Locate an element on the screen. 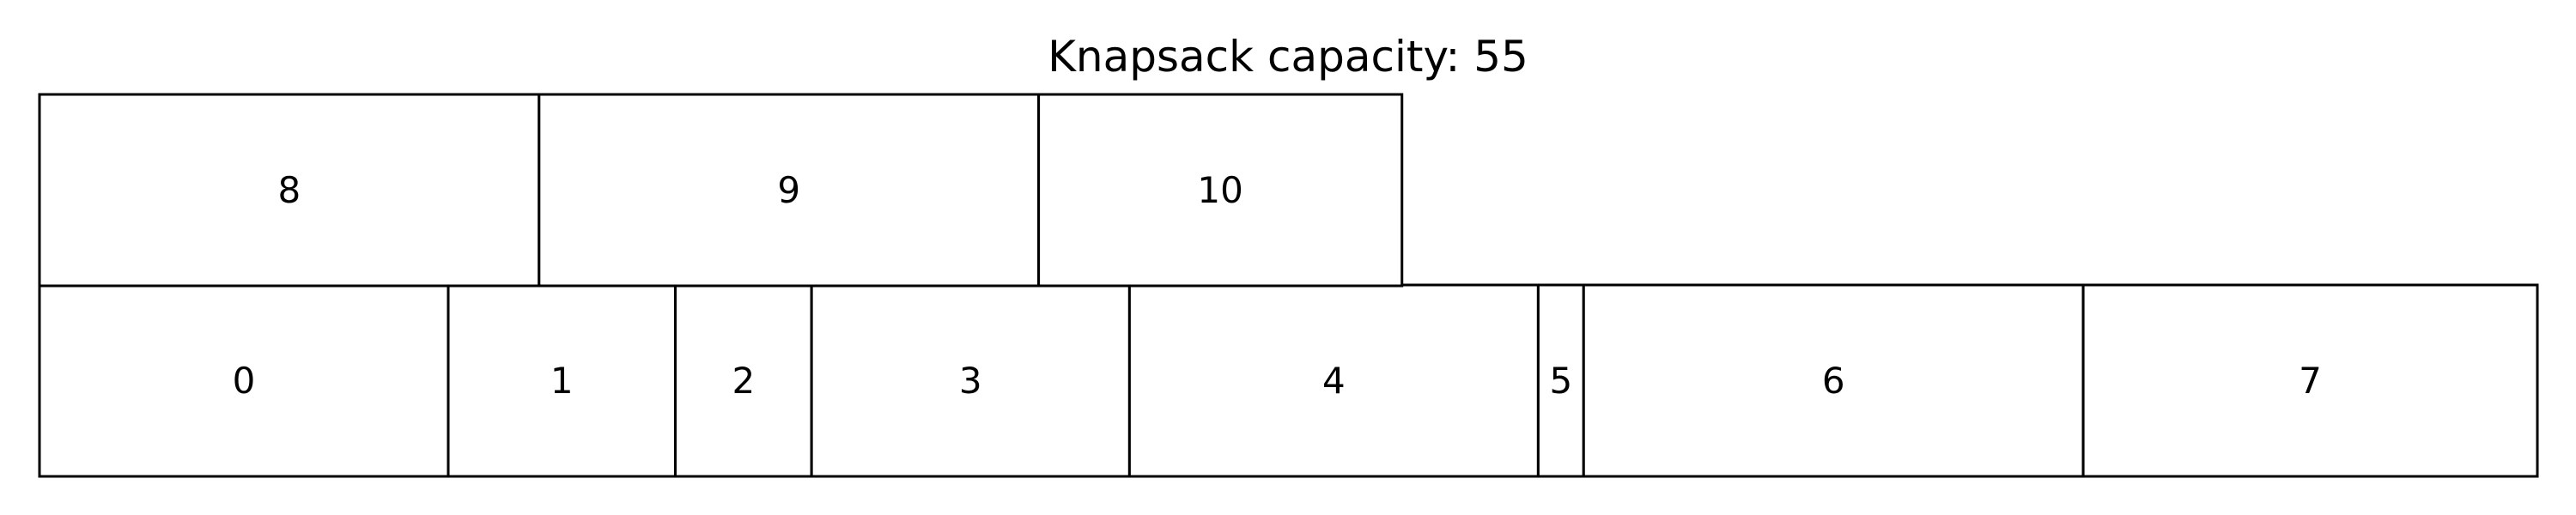 This screenshot has height=515, width=2576. item-label: 2 is located at coordinates (744, 381).